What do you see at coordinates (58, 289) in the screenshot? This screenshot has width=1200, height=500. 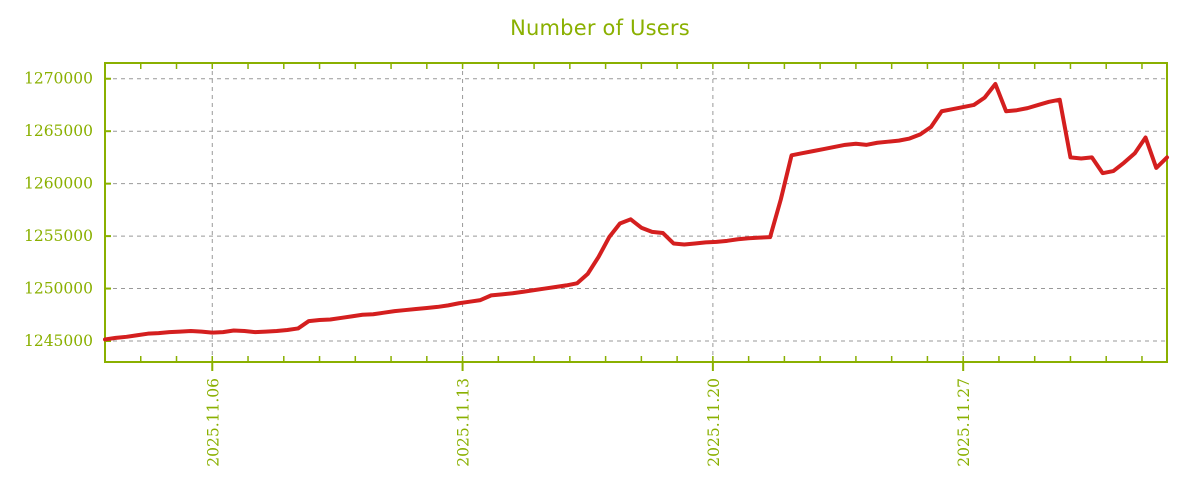 I see `y-axis-tick-label: 1250000` at bounding box center [58, 289].